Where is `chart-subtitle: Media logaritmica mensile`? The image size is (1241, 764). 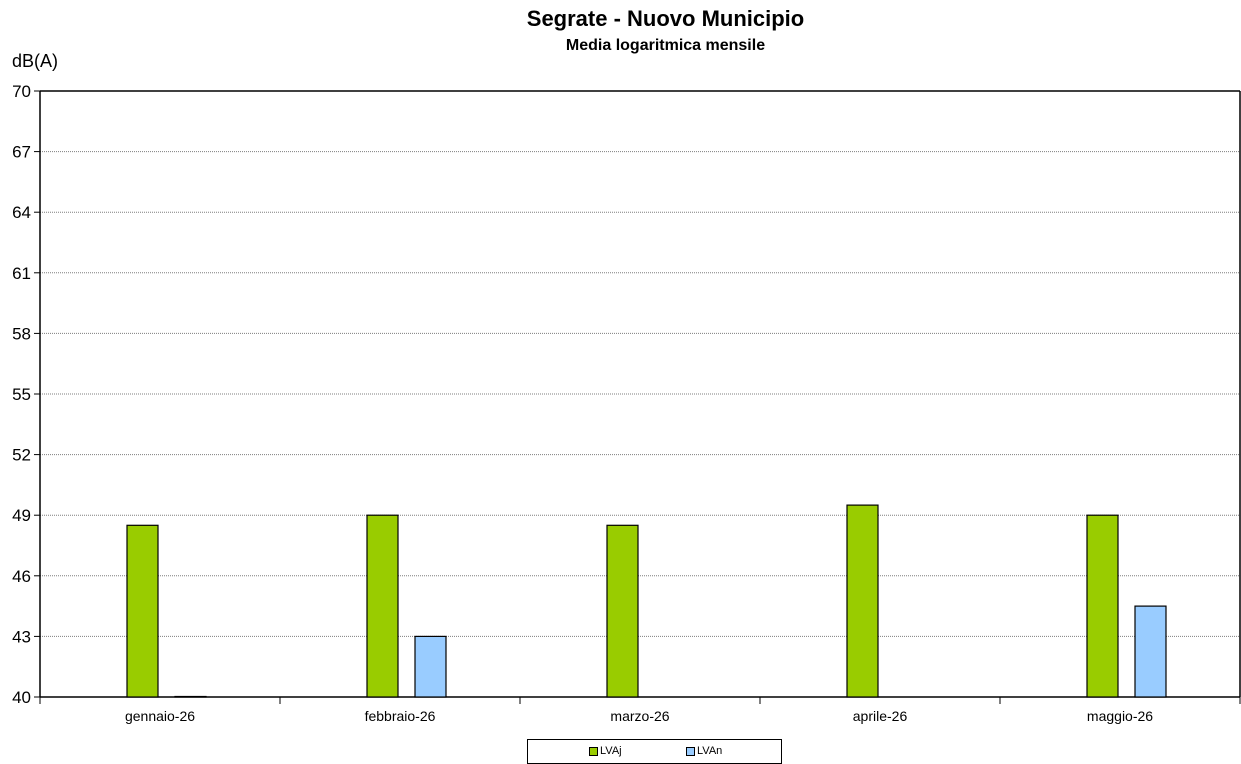 chart-subtitle: Media logaritmica mensile is located at coordinates (665, 45).